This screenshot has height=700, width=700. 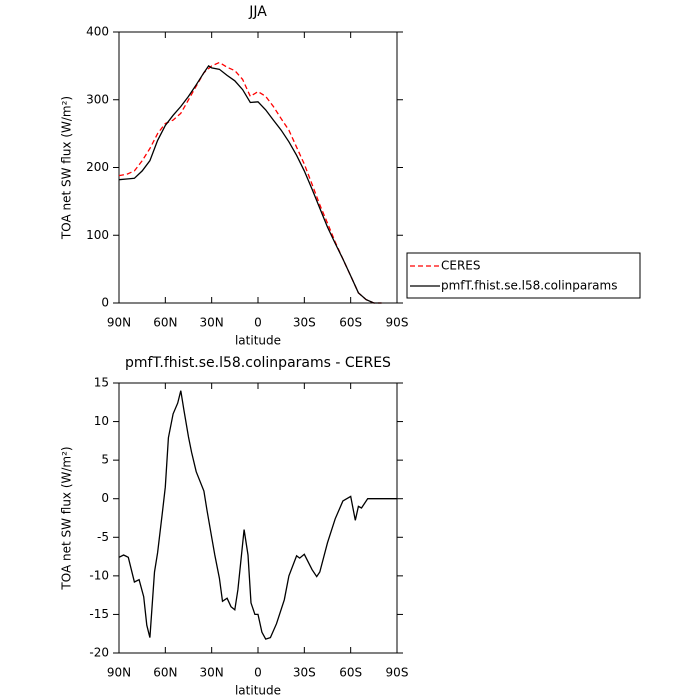 I want to click on y-tick-label: -20, so click(x=99, y=653).